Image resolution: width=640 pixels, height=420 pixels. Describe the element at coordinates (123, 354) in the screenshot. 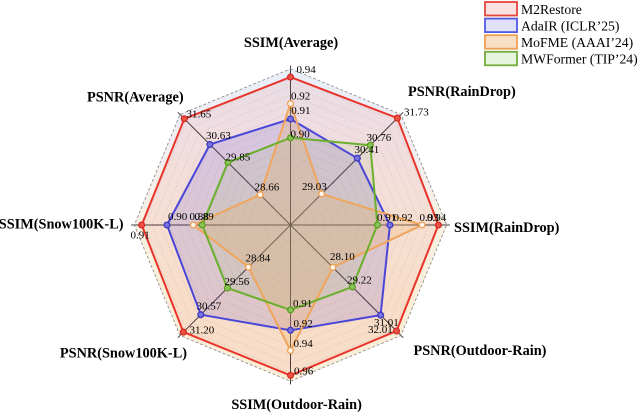

I see `svg-text: PSNR(Snow100K-L)` at that location.